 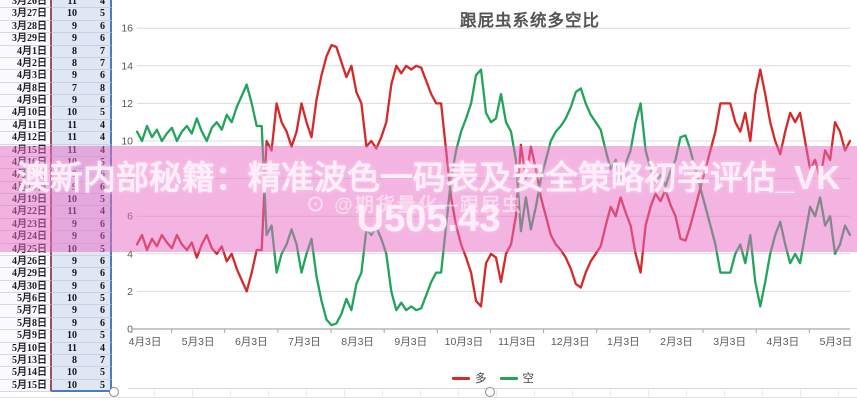 I want to click on cell-date: 3月29日, so click(x=26, y=39).